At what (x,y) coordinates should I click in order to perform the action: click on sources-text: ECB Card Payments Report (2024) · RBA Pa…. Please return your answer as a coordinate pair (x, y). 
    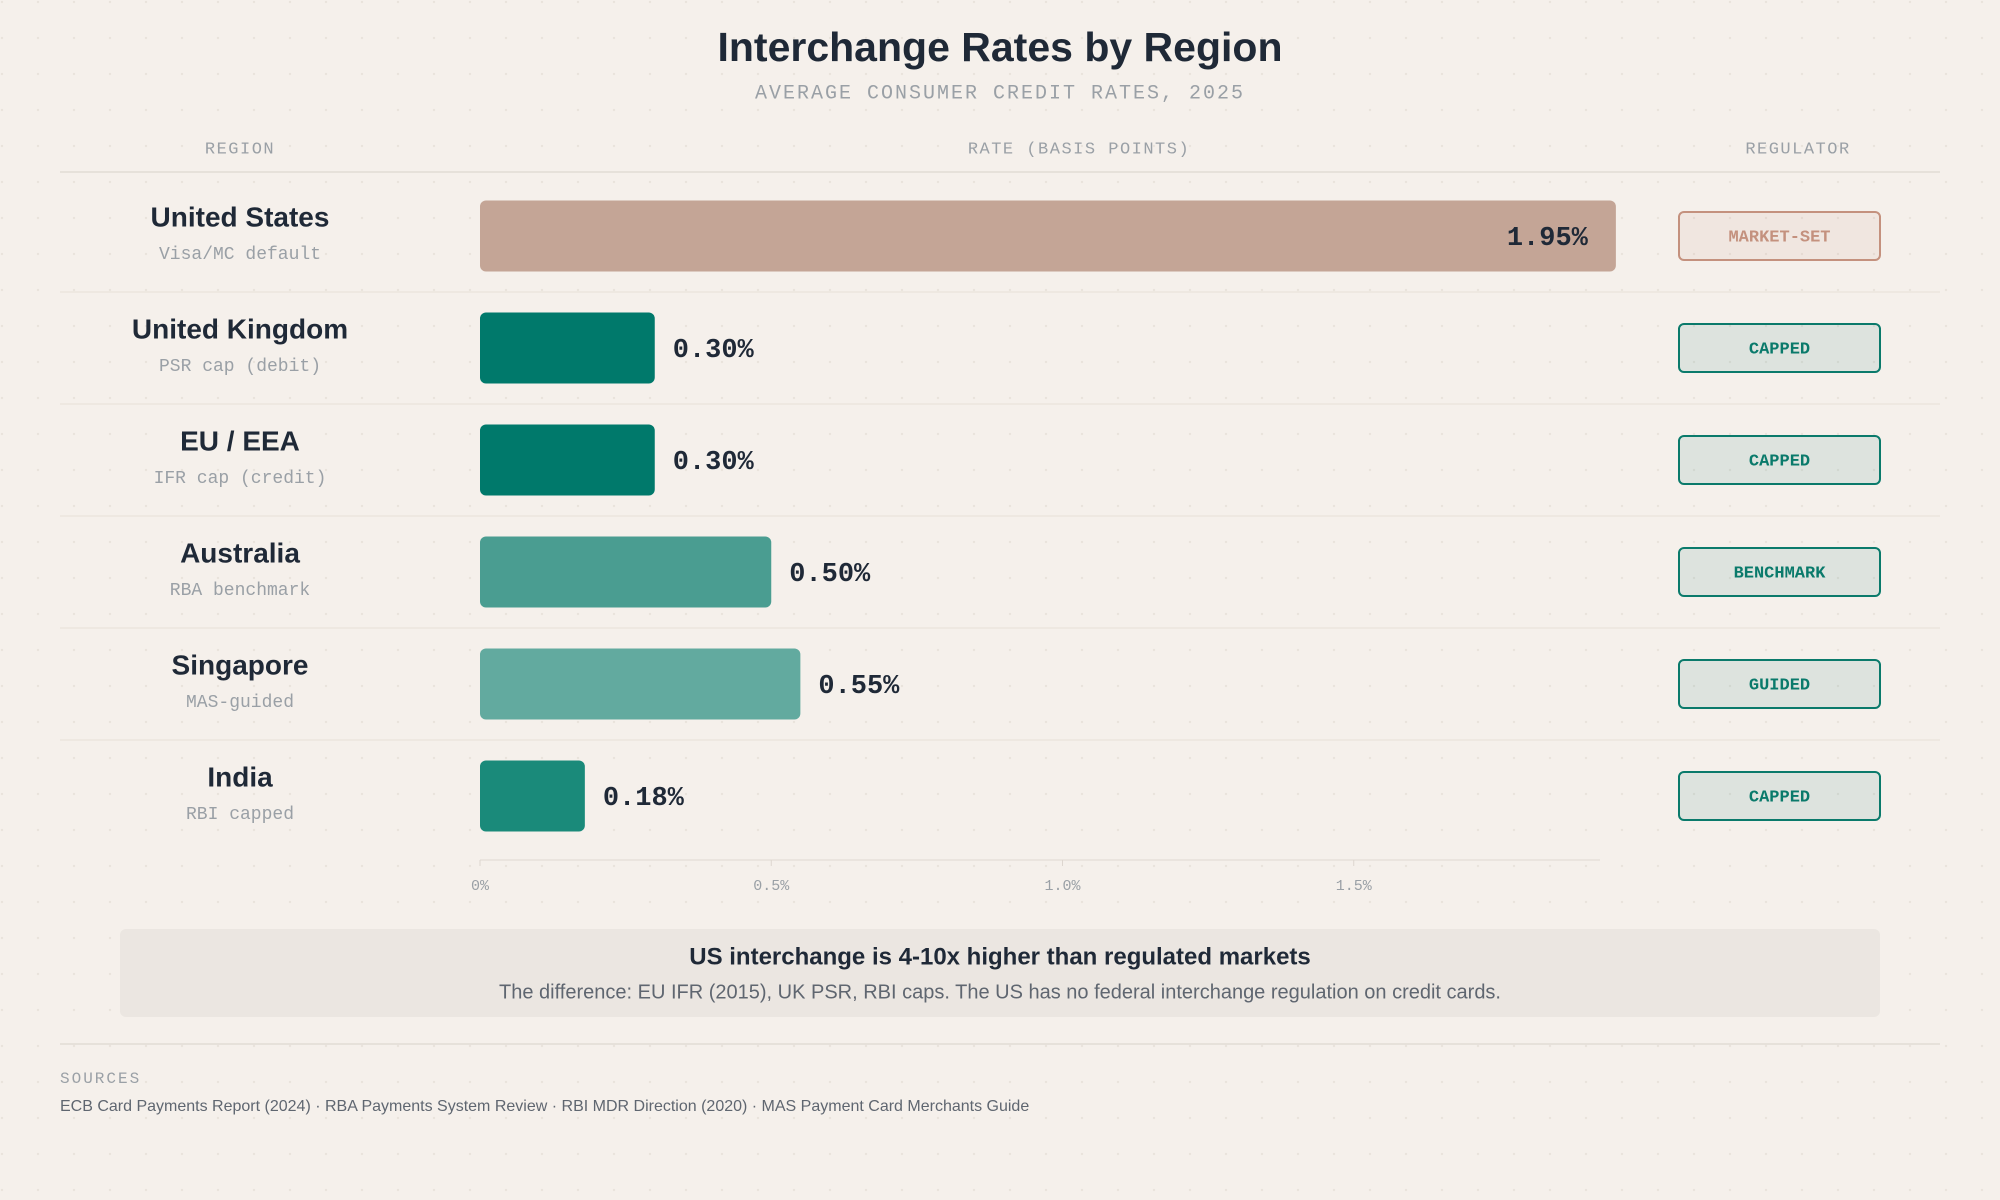
    Looking at the image, I should click on (544, 1106).